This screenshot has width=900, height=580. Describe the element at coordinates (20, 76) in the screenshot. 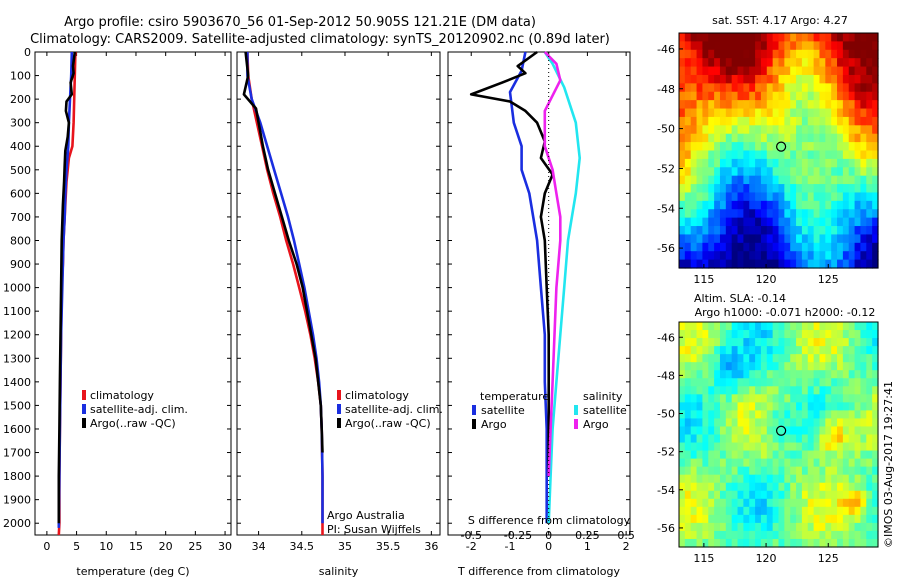

I see `y-tick-label: 100` at that location.